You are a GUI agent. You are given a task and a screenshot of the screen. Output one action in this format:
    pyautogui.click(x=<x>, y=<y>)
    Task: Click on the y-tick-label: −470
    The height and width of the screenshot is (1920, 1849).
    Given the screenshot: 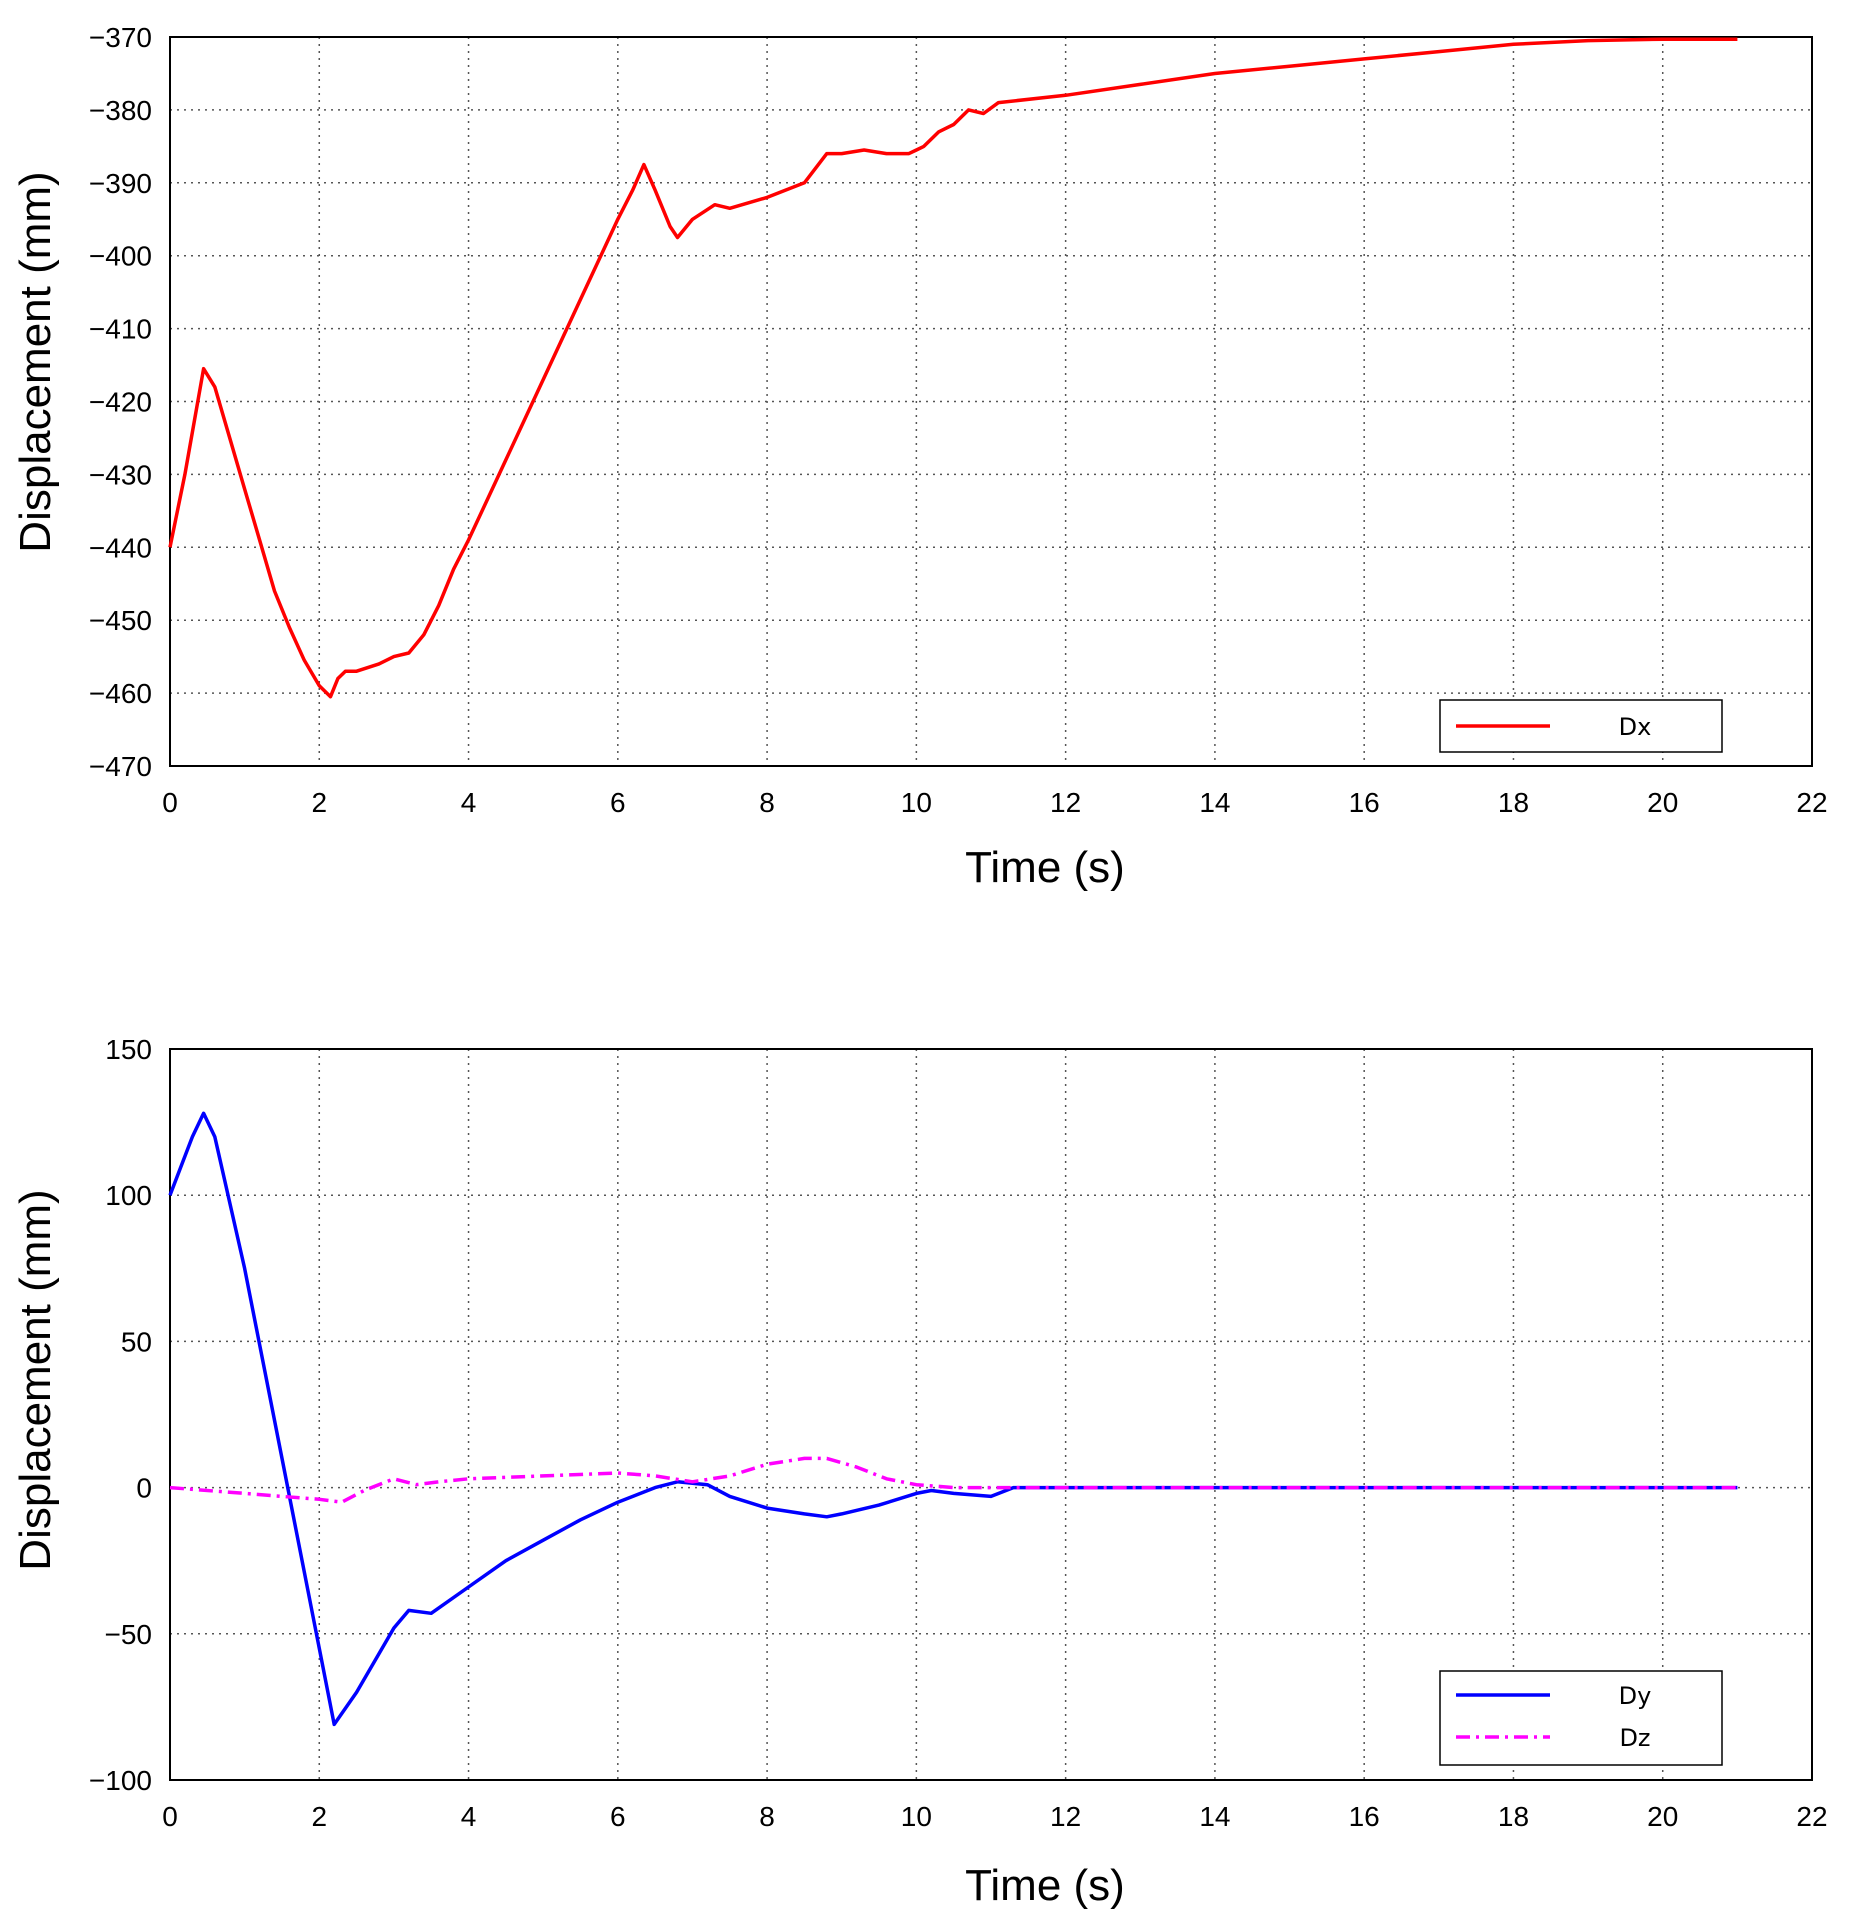 What is the action you would take?
    pyautogui.click(x=120, y=766)
    